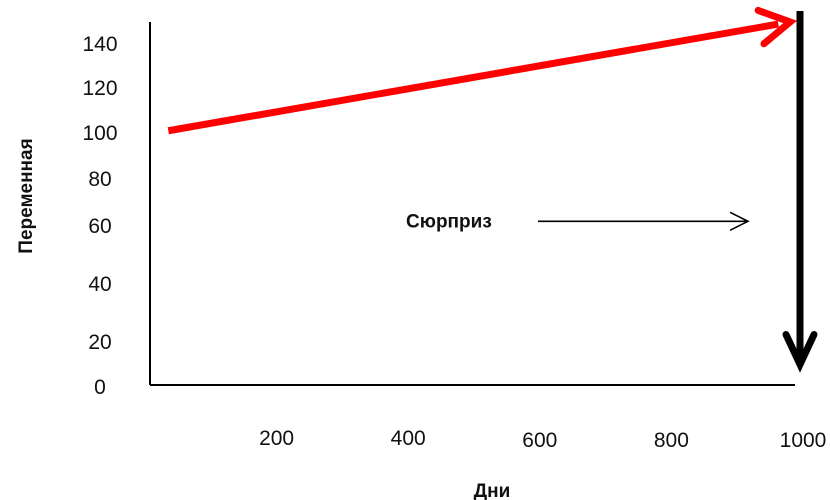 This screenshot has height=500, width=830. Describe the element at coordinates (492, 490) in the screenshot. I see `x-axis-title: Дни` at that location.